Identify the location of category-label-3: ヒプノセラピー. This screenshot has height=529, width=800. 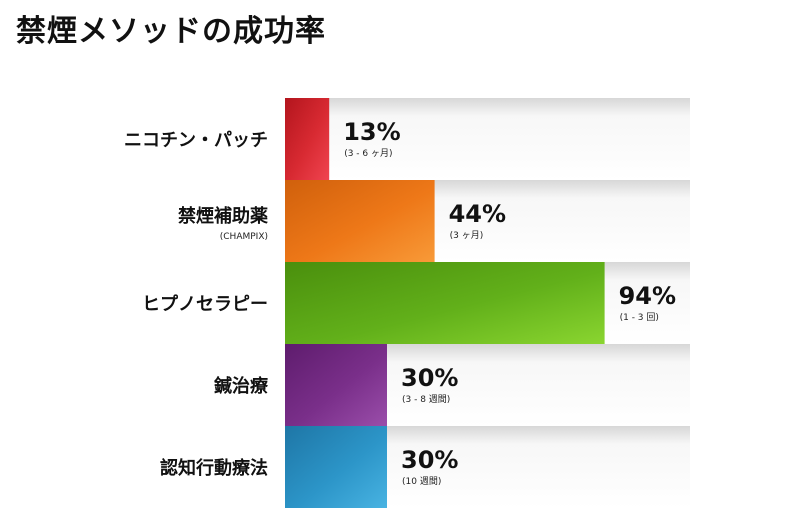
(205, 304).